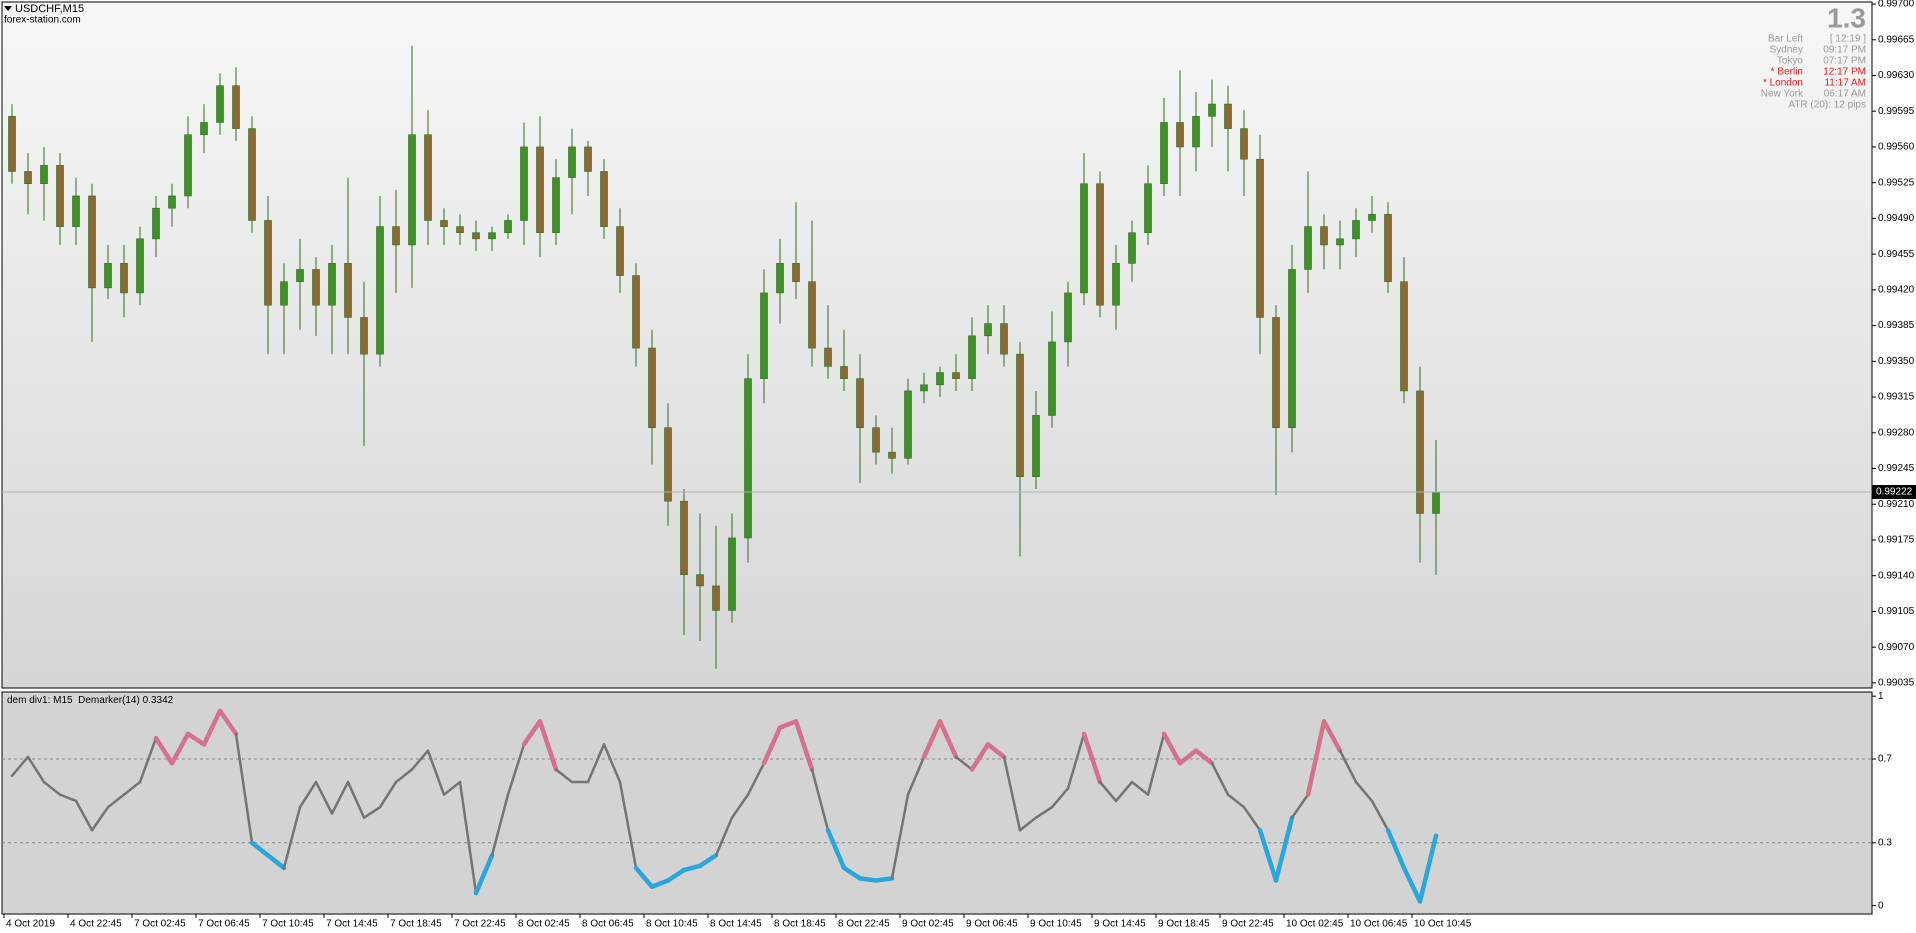 The height and width of the screenshot is (933, 1916). Describe the element at coordinates (1848, 39) in the screenshot. I see `info-value: [ 12:19 ]` at that location.